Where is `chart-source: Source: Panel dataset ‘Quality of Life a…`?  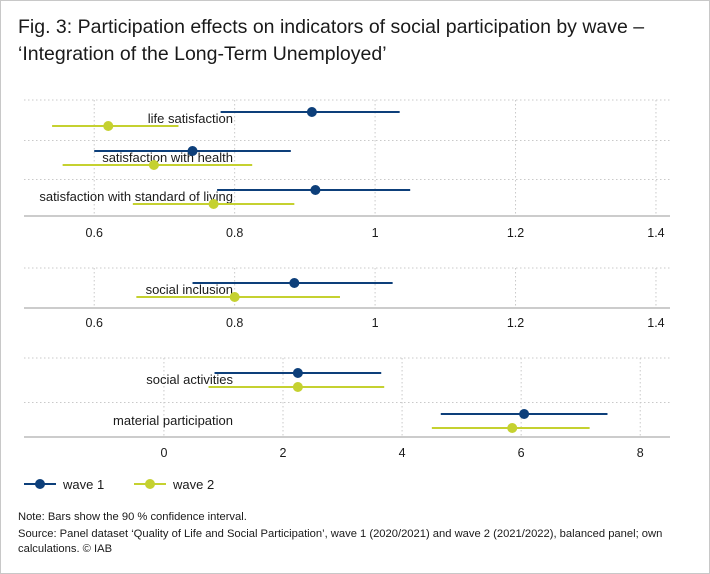
chart-source: Source: Panel dataset ‘Quality of Life a… is located at coordinates (340, 541).